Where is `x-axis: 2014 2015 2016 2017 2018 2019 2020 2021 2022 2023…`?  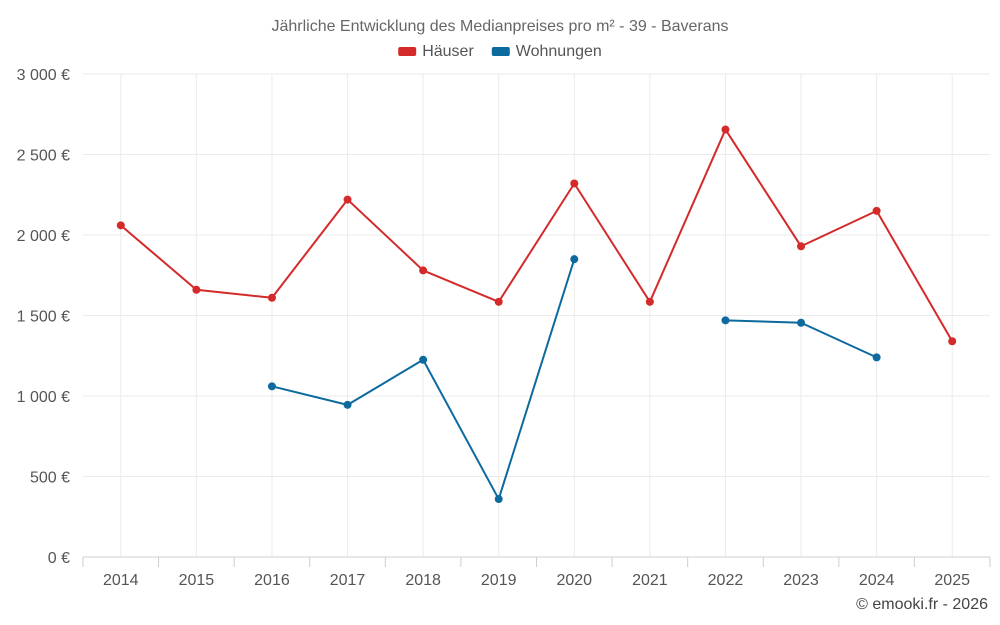 x-axis: 2014 2015 2016 2017 2018 2019 2020 2021 2022 2023… is located at coordinates (536, 572).